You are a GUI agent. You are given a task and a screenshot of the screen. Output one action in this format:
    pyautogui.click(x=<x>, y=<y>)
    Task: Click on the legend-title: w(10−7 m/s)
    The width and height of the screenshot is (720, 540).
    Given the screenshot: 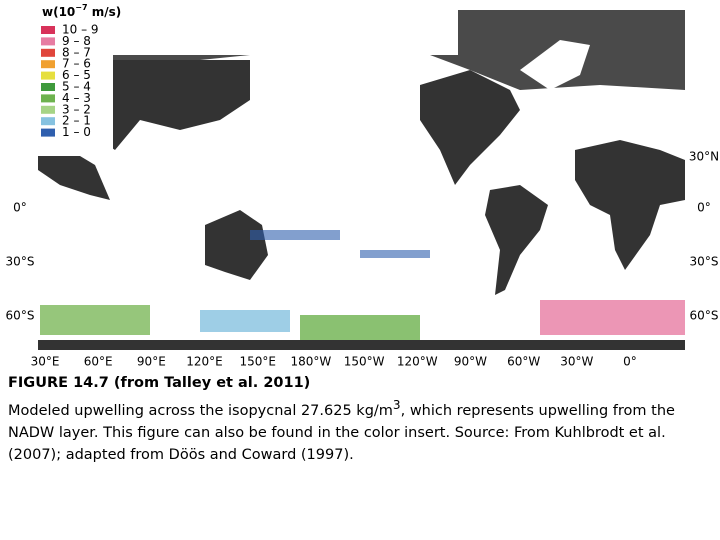 What is the action you would take?
    pyautogui.click(x=81, y=11)
    